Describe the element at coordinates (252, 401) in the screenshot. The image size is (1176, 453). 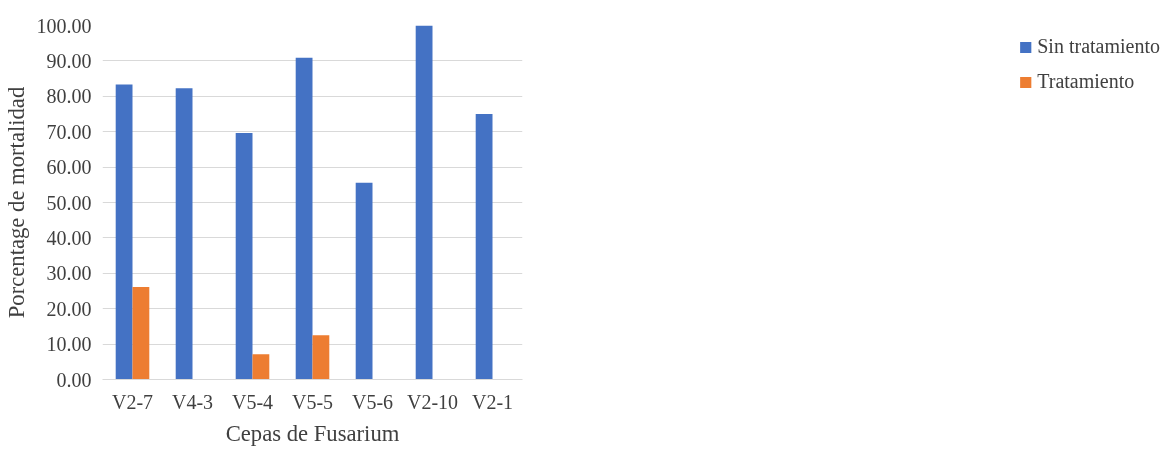
I see `x-tick-label: V5-4` at that location.